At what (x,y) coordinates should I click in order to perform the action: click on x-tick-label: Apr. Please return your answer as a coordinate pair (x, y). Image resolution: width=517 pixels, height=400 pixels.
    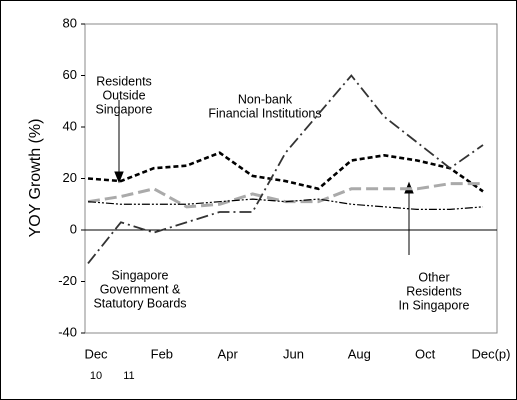
    Looking at the image, I should click on (228, 353).